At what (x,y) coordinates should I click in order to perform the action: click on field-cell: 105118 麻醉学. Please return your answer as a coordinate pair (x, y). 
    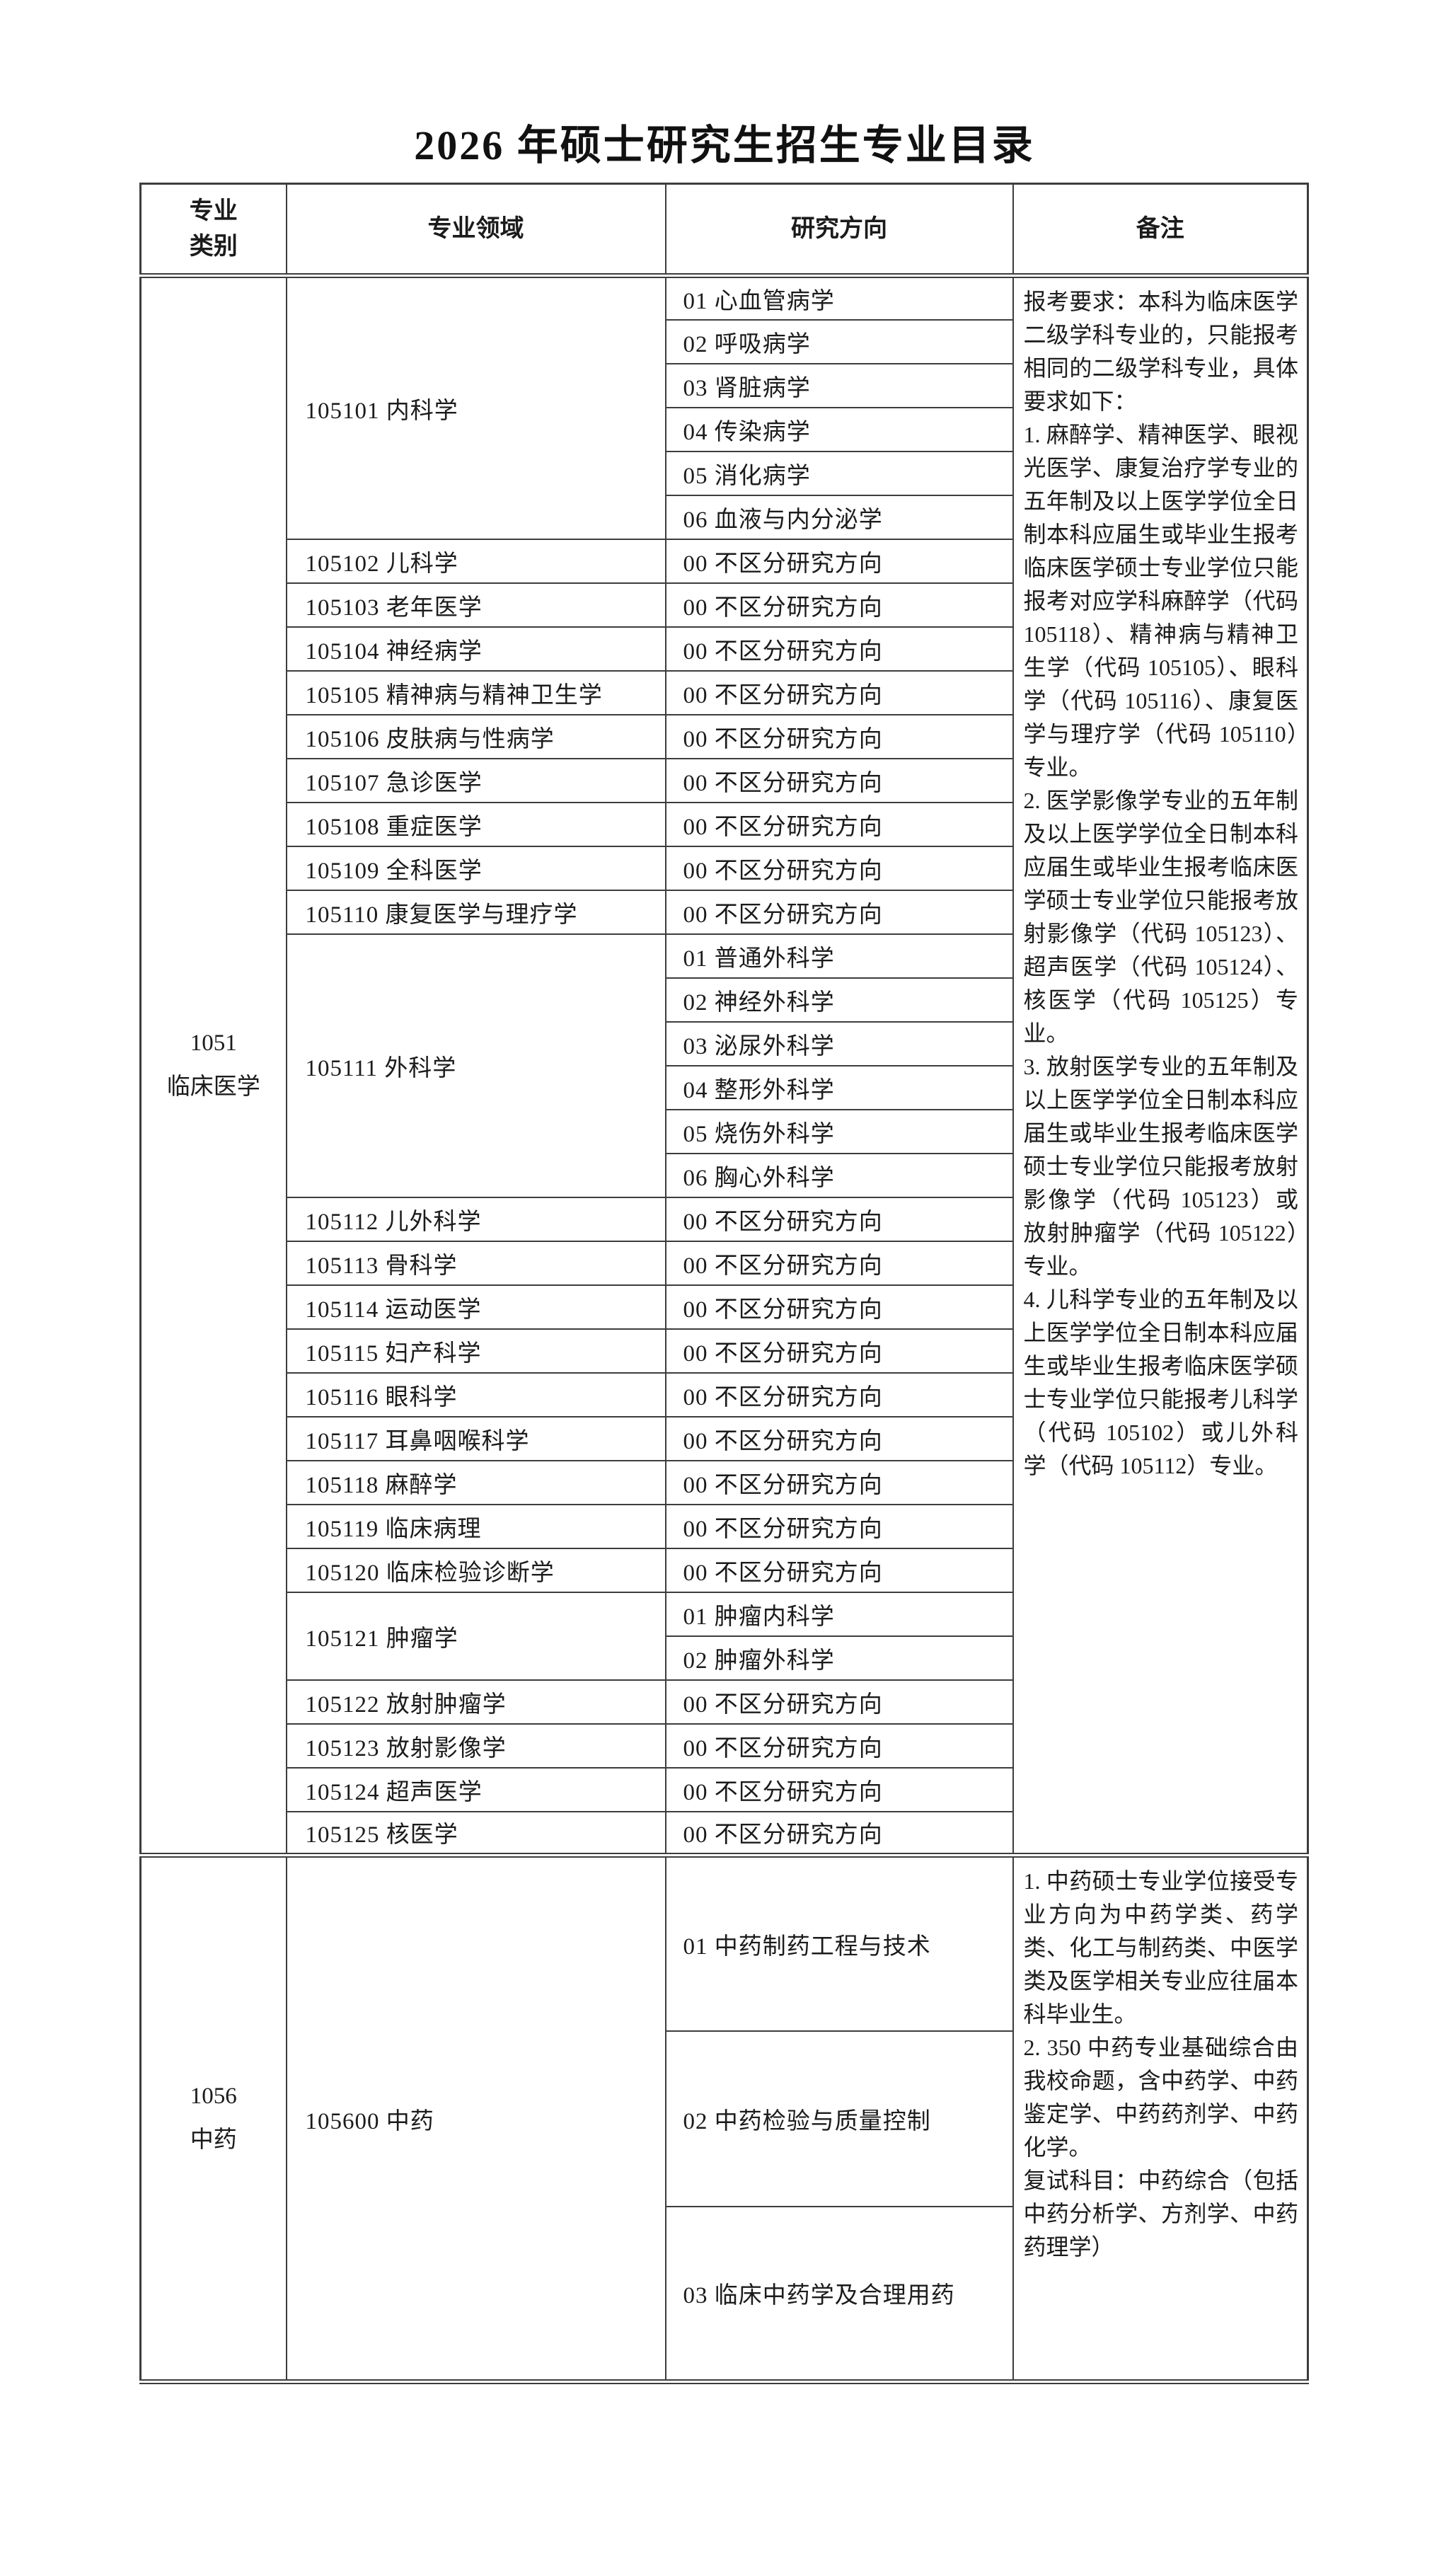
    Looking at the image, I should click on (475, 1482).